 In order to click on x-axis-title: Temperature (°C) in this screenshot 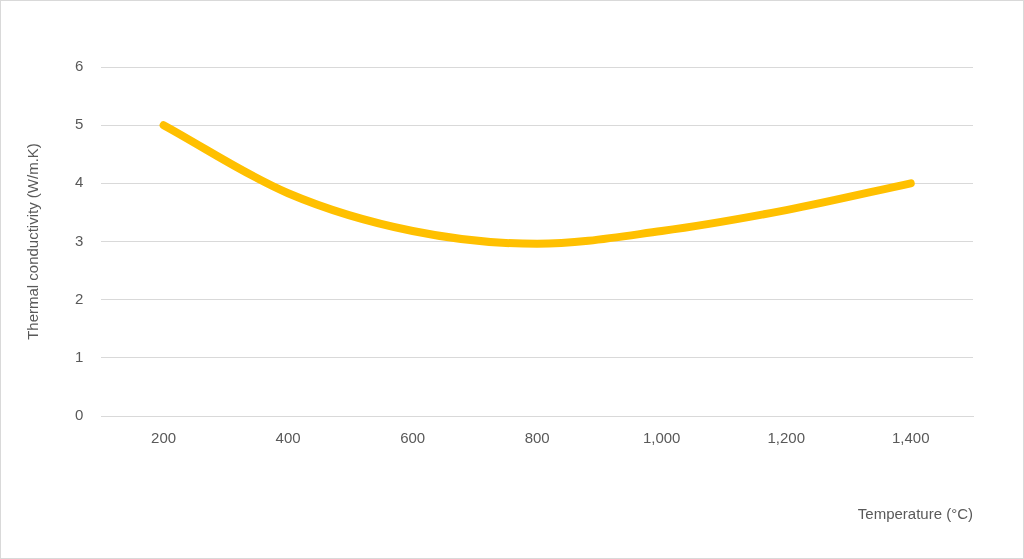, I will do `click(915, 514)`.